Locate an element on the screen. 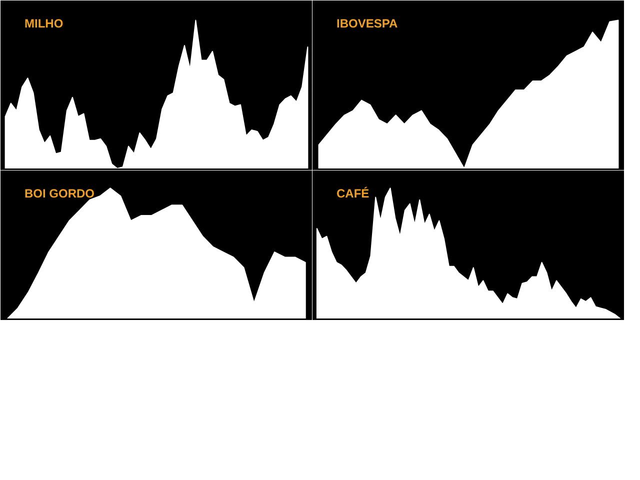  chart-title: MILHO is located at coordinates (44, 23).